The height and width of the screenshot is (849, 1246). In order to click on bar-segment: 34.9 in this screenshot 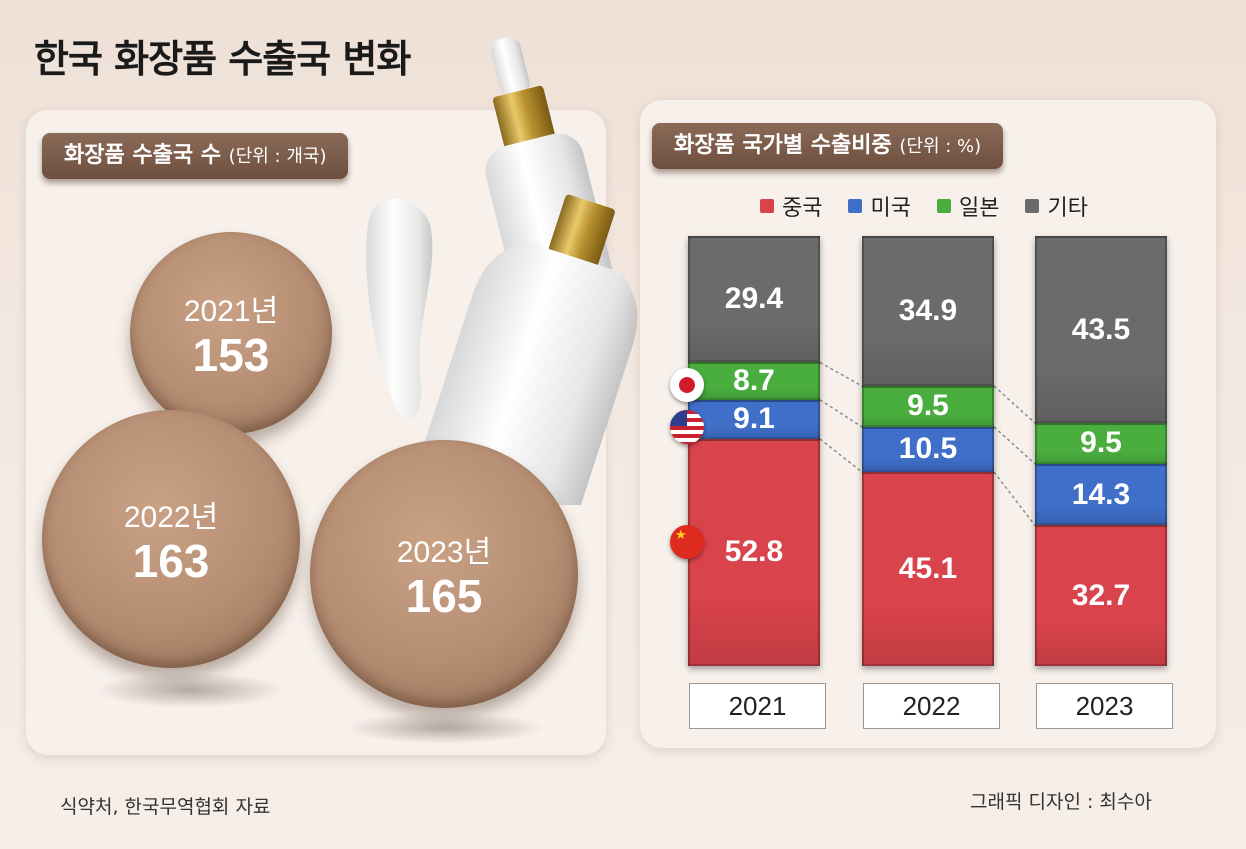, I will do `click(928, 311)`.